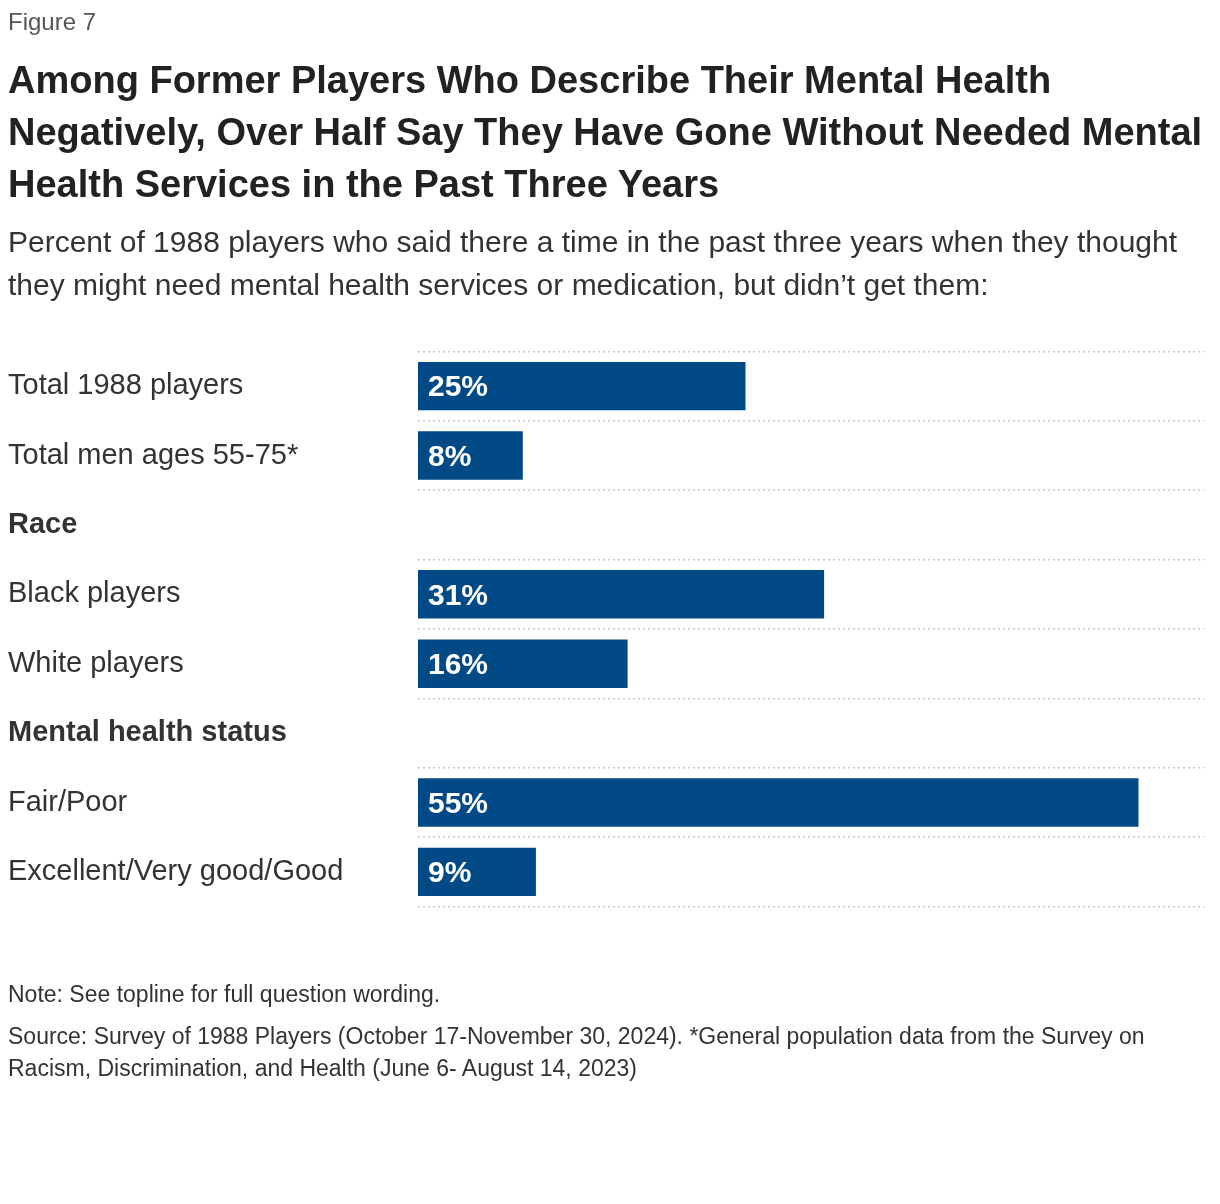  Describe the element at coordinates (458, 386) in the screenshot. I see `data-label: 25%` at that location.